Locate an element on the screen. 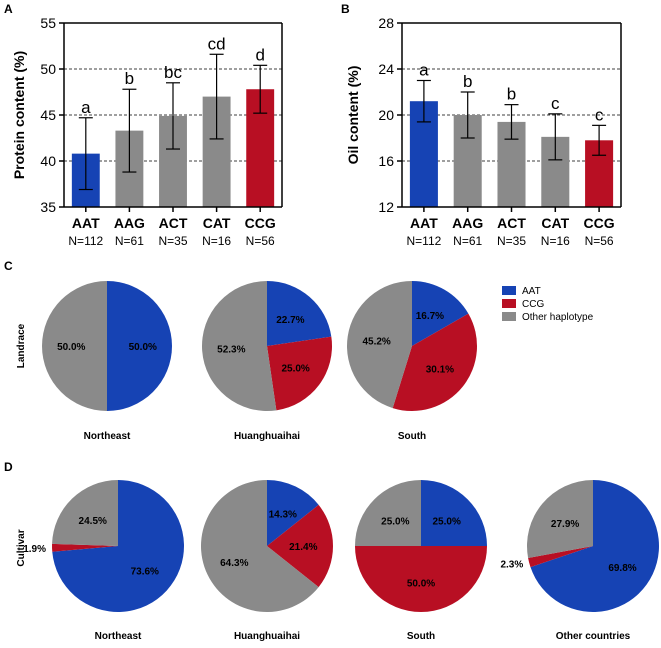 This screenshot has width=661, height=648. sample-size-label: N=61 is located at coordinates (467, 241).